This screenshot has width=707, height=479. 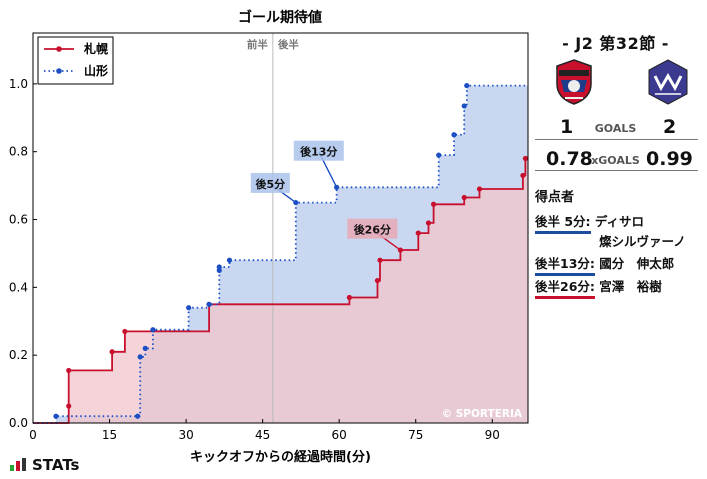 What do you see at coordinates (482, 414) in the screenshot?
I see `watermark: © SPORTERIA` at bounding box center [482, 414].